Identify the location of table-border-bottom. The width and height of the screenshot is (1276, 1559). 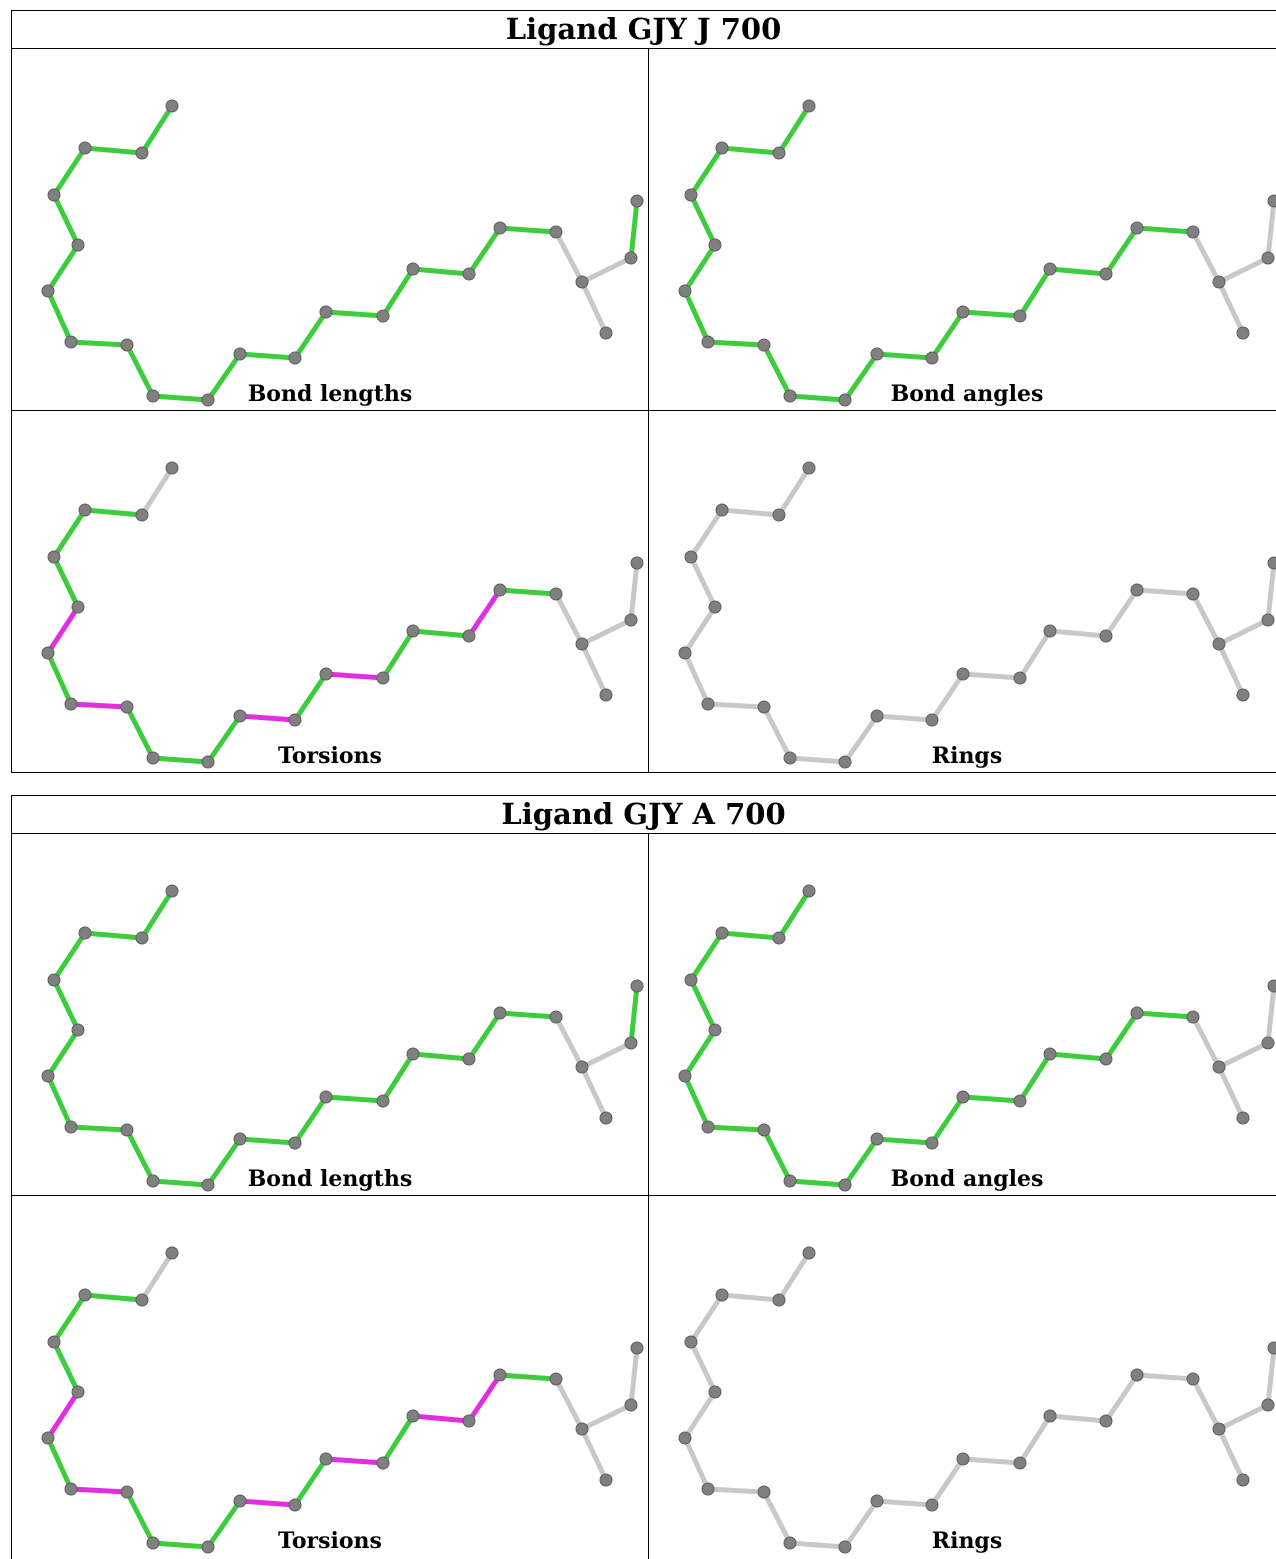
(643, 772).